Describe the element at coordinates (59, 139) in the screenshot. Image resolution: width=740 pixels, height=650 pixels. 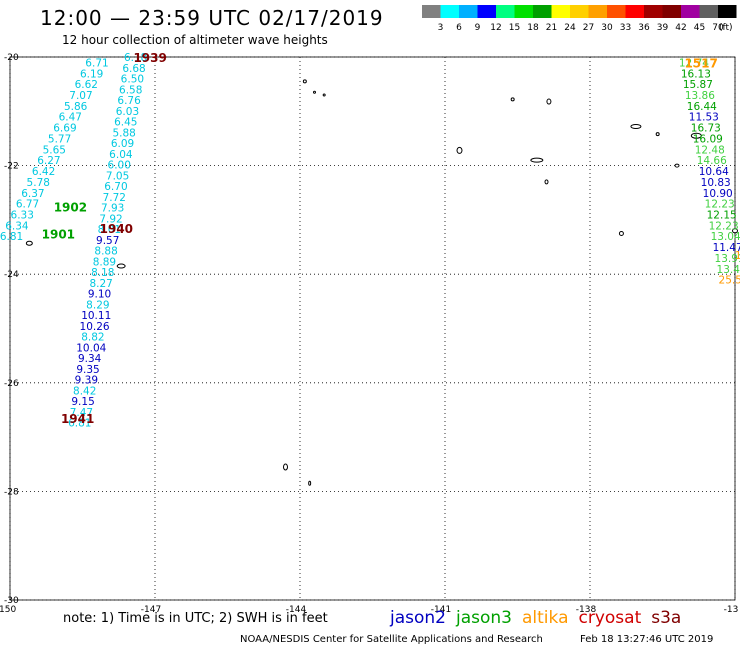
I see `wave-height-label: 5.77` at that location.